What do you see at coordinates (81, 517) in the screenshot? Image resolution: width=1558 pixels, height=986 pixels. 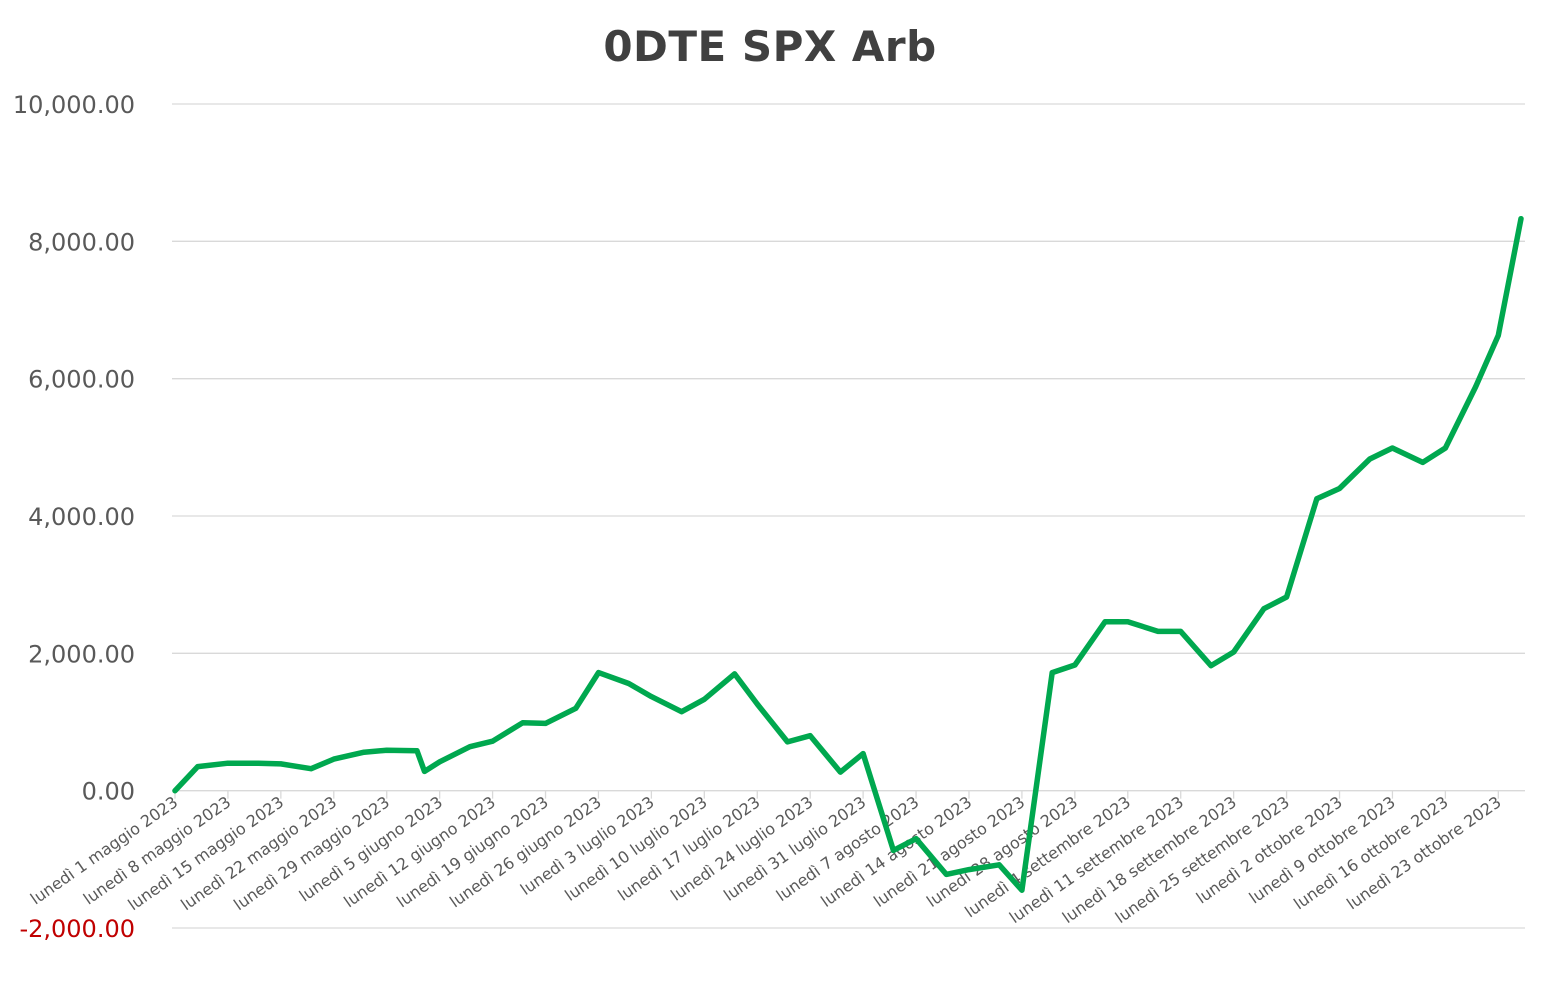 I see `y-tick-label: 4,000.00` at bounding box center [81, 517].